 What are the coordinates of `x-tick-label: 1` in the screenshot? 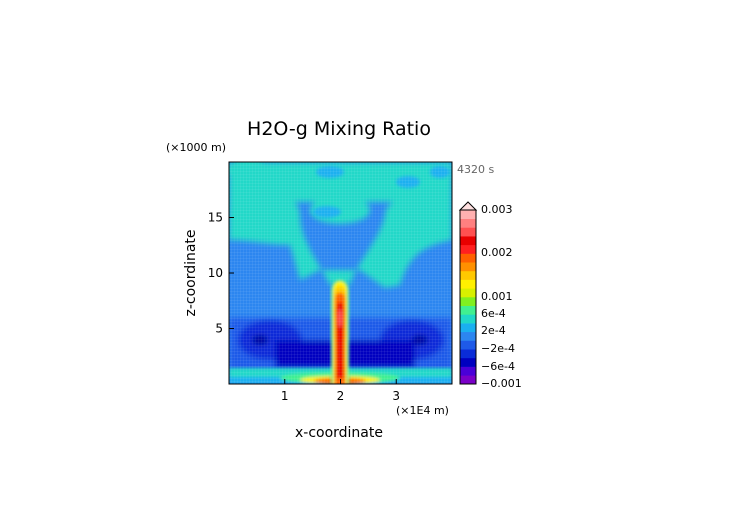 It's located at (285, 396).